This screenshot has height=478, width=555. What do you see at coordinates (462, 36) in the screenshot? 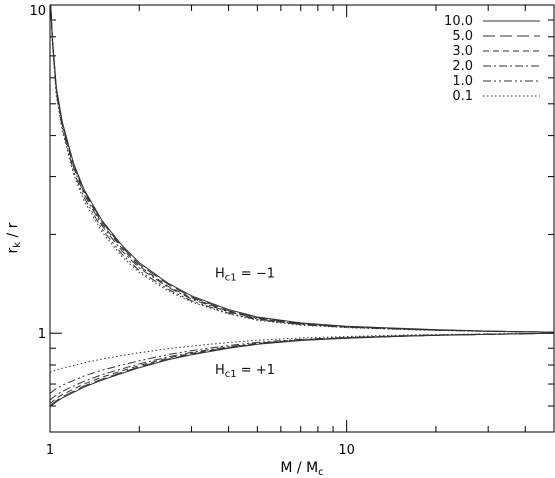
I see `legend-label-5-0: 5.0` at bounding box center [462, 36].